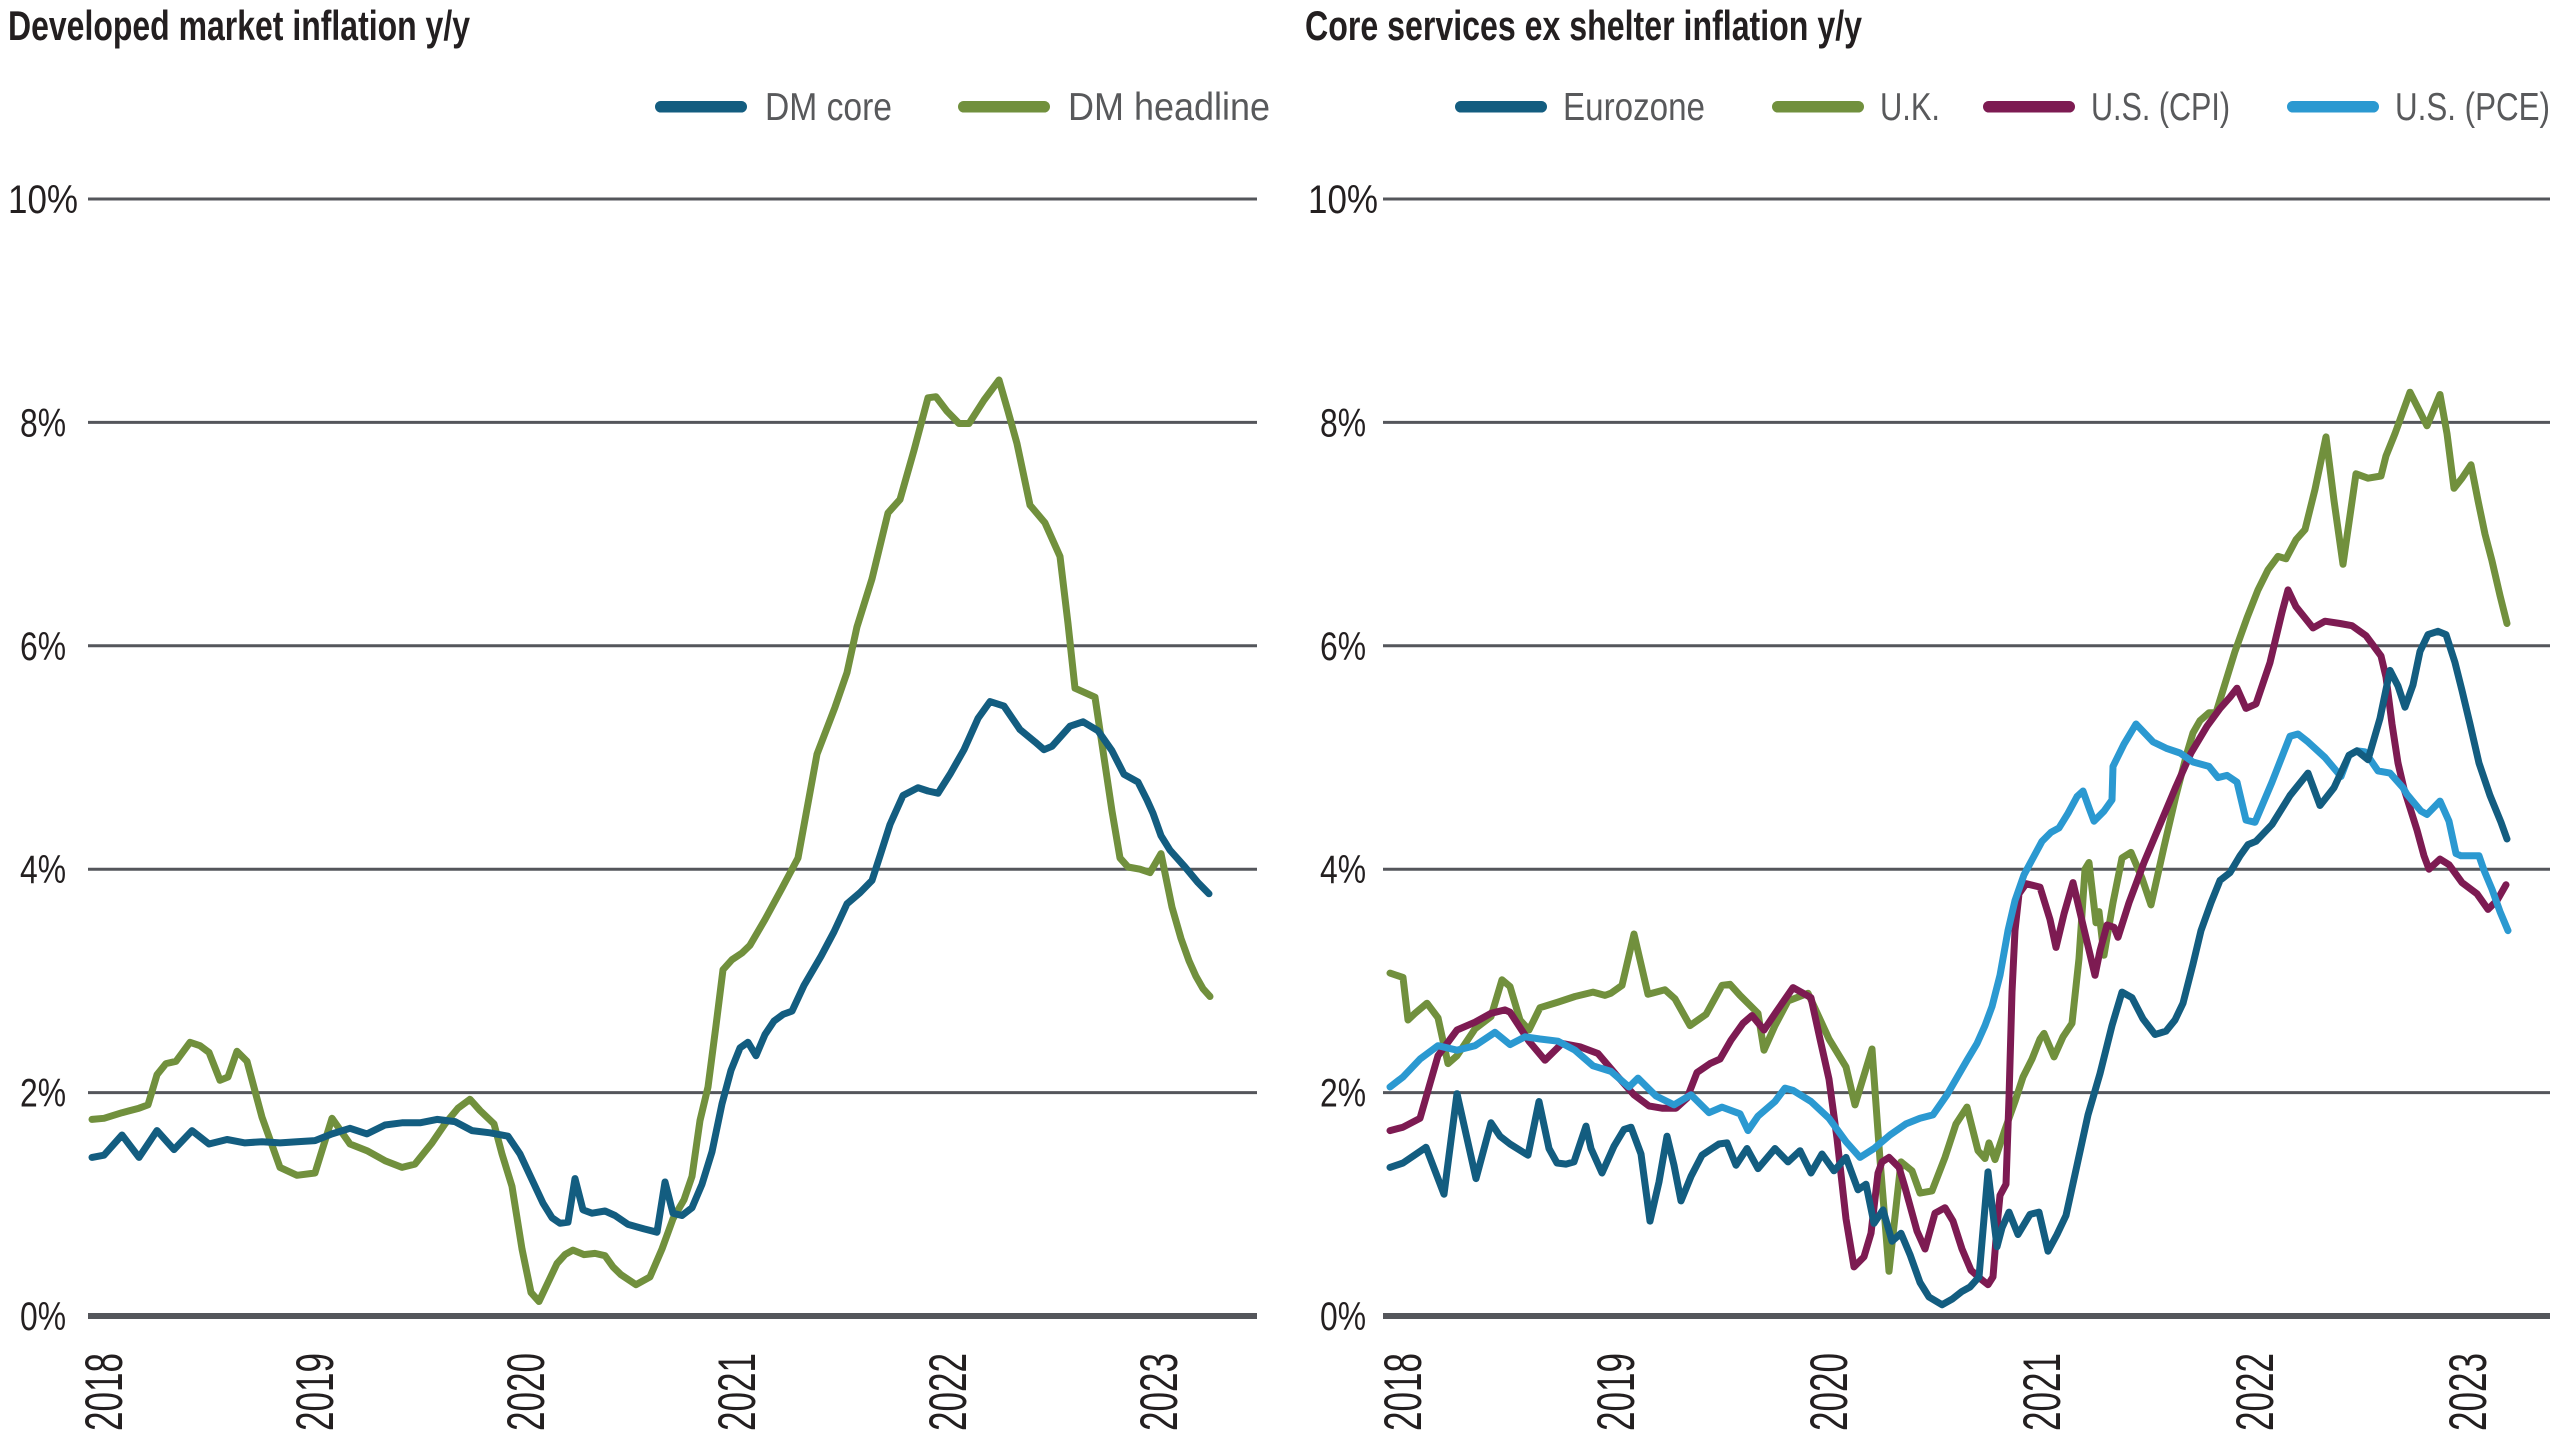  What do you see at coordinates (1910, 107) in the screenshot?
I see `svg-text: U.K.` at bounding box center [1910, 107].